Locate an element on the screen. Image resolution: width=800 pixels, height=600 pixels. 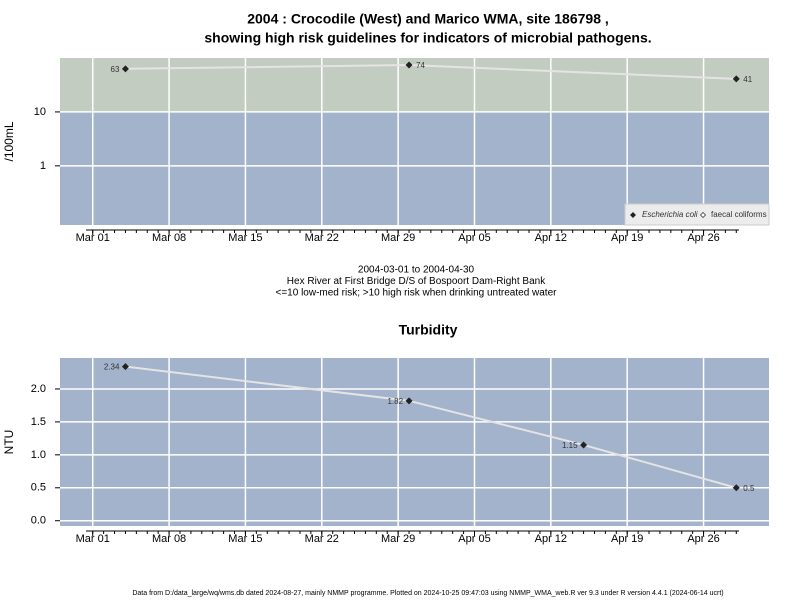
data-label: 0.5 is located at coordinates (749, 488).